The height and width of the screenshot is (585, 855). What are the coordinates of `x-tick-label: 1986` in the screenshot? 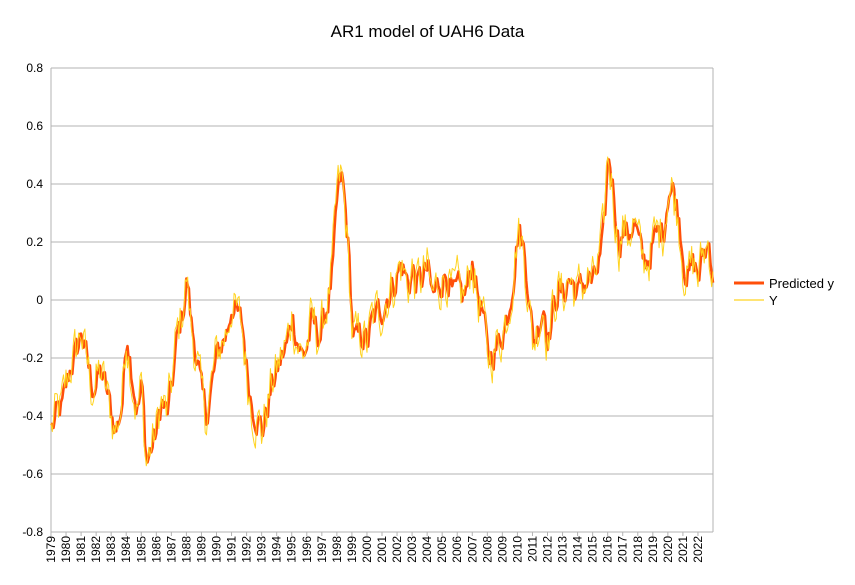 It's located at (156, 549).